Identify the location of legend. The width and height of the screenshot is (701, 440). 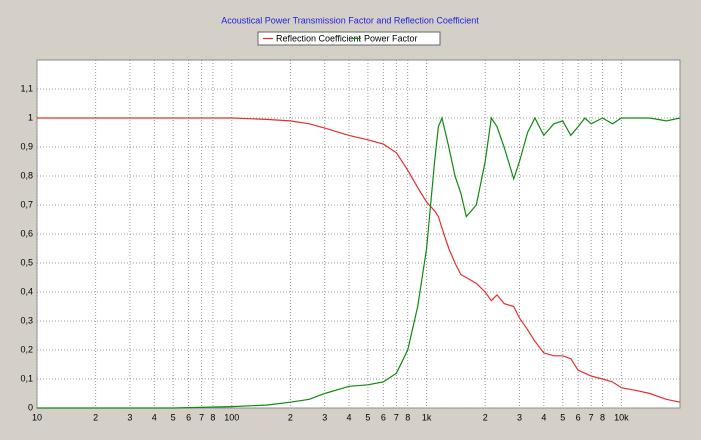
(349, 38).